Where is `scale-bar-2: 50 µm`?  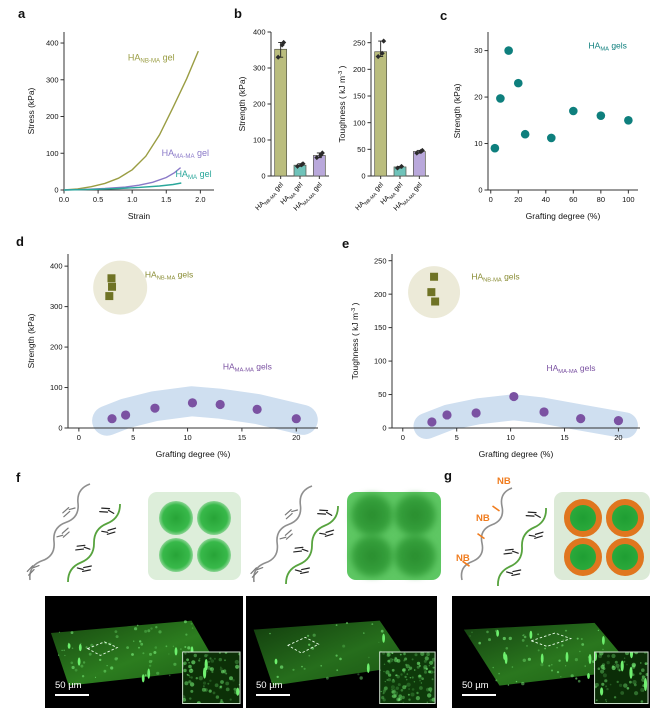 scale-bar-2: 50 µm is located at coordinates (273, 688).